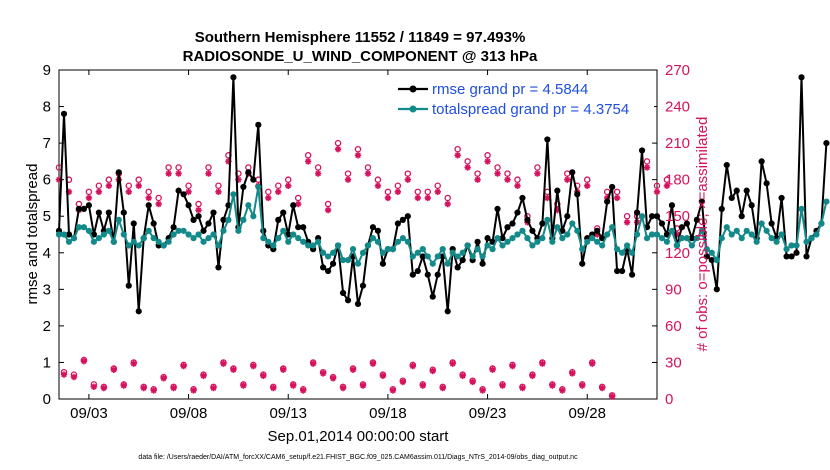  I want to click on legend-spread-label: totalspread grand pr = 4.3754, so click(530, 109).